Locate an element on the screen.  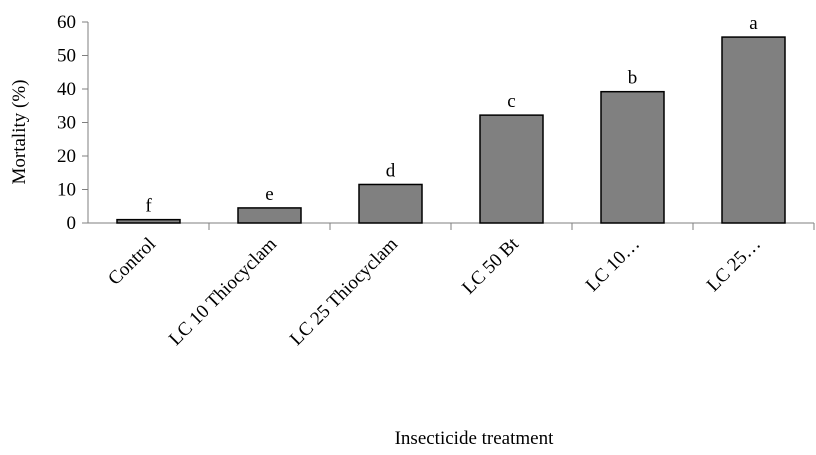
y-tick-label: 50 is located at coordinates (66, 56).